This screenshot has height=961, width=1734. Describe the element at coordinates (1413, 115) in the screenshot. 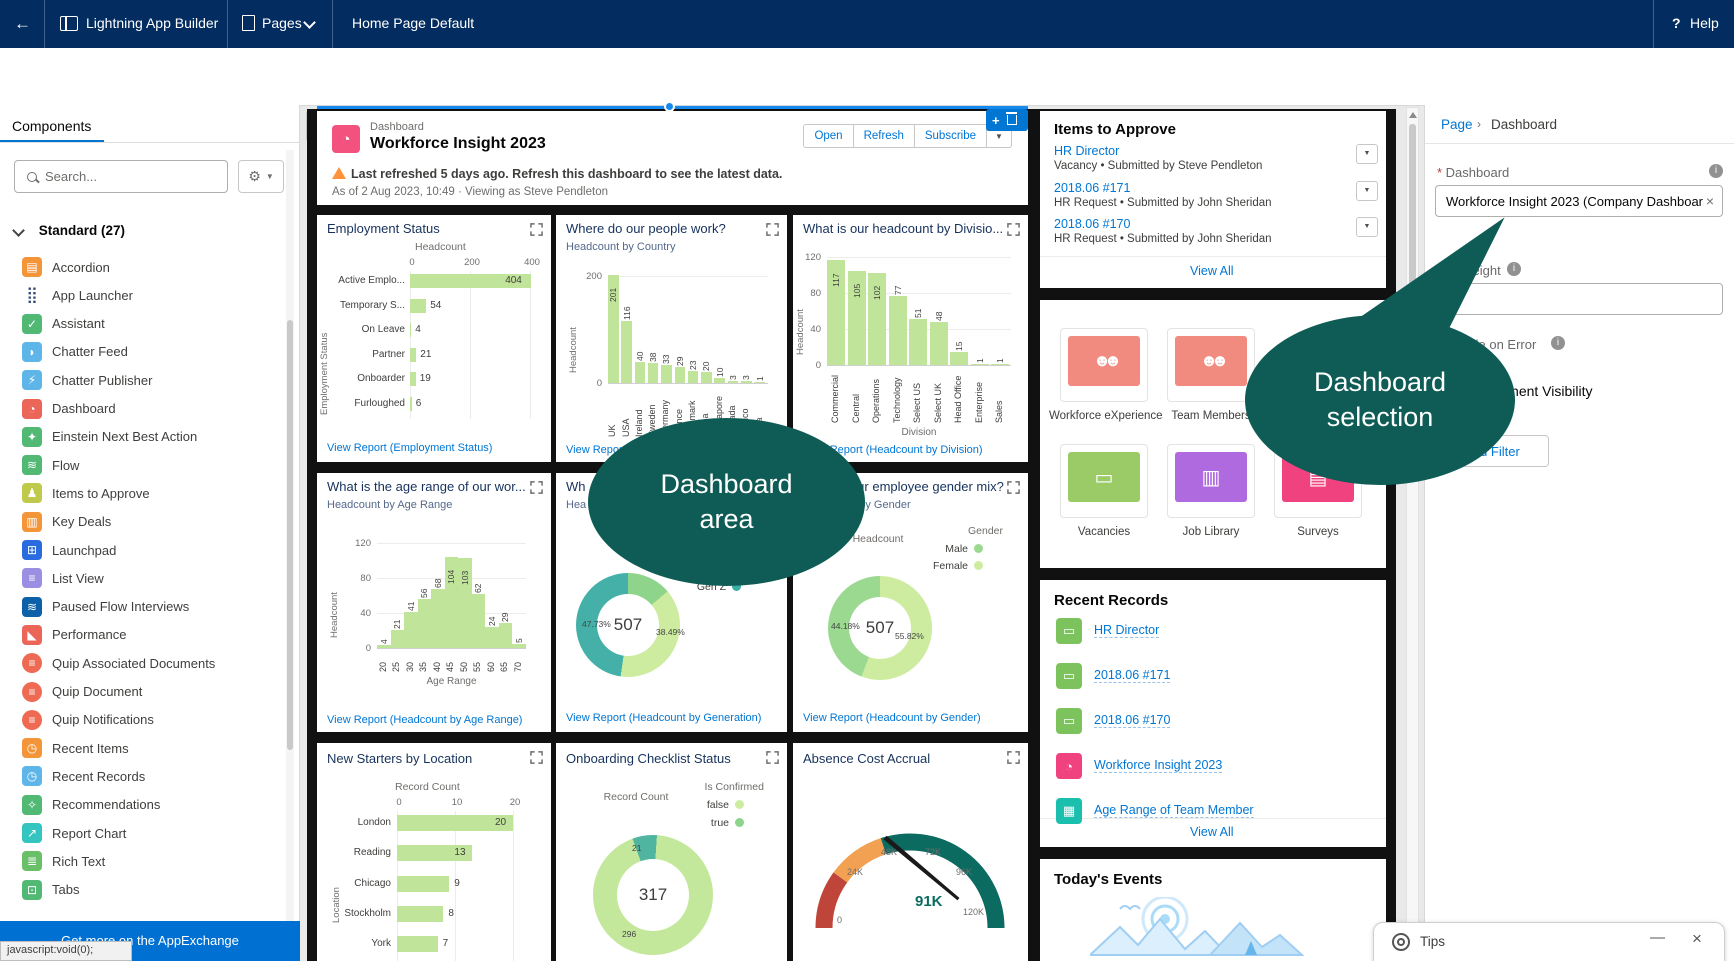

I see `scroll-up-arrow` at that location.